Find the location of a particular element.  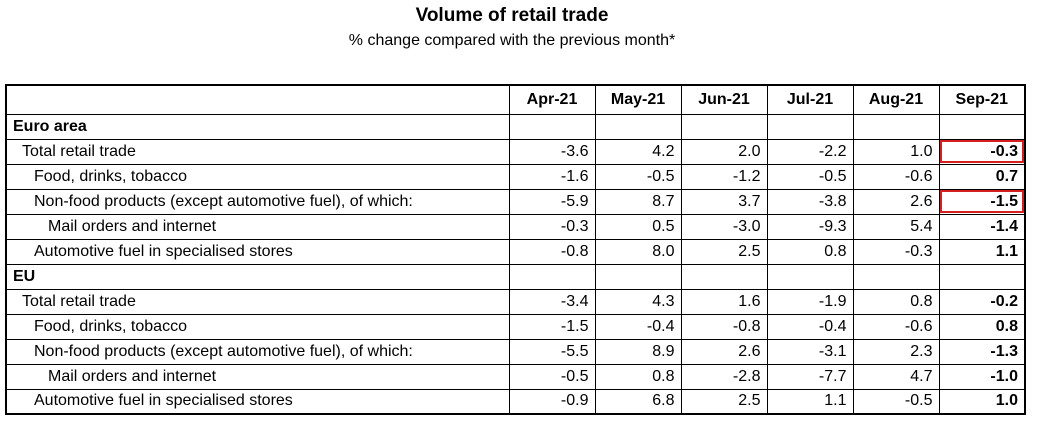

column-header: Sep-21 is located at coordinates (982, 99).